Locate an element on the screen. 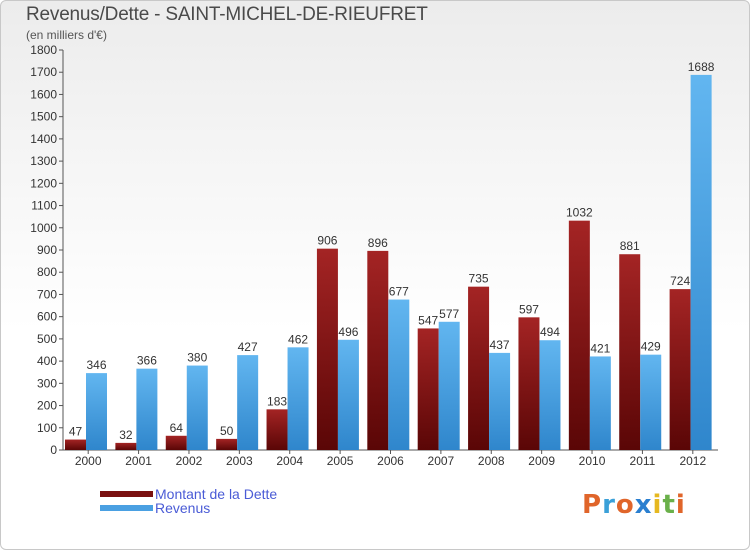 The width and height of the screenshot is (750, 550). y-tick-label: 1700 is located at coordinates (43, 72).